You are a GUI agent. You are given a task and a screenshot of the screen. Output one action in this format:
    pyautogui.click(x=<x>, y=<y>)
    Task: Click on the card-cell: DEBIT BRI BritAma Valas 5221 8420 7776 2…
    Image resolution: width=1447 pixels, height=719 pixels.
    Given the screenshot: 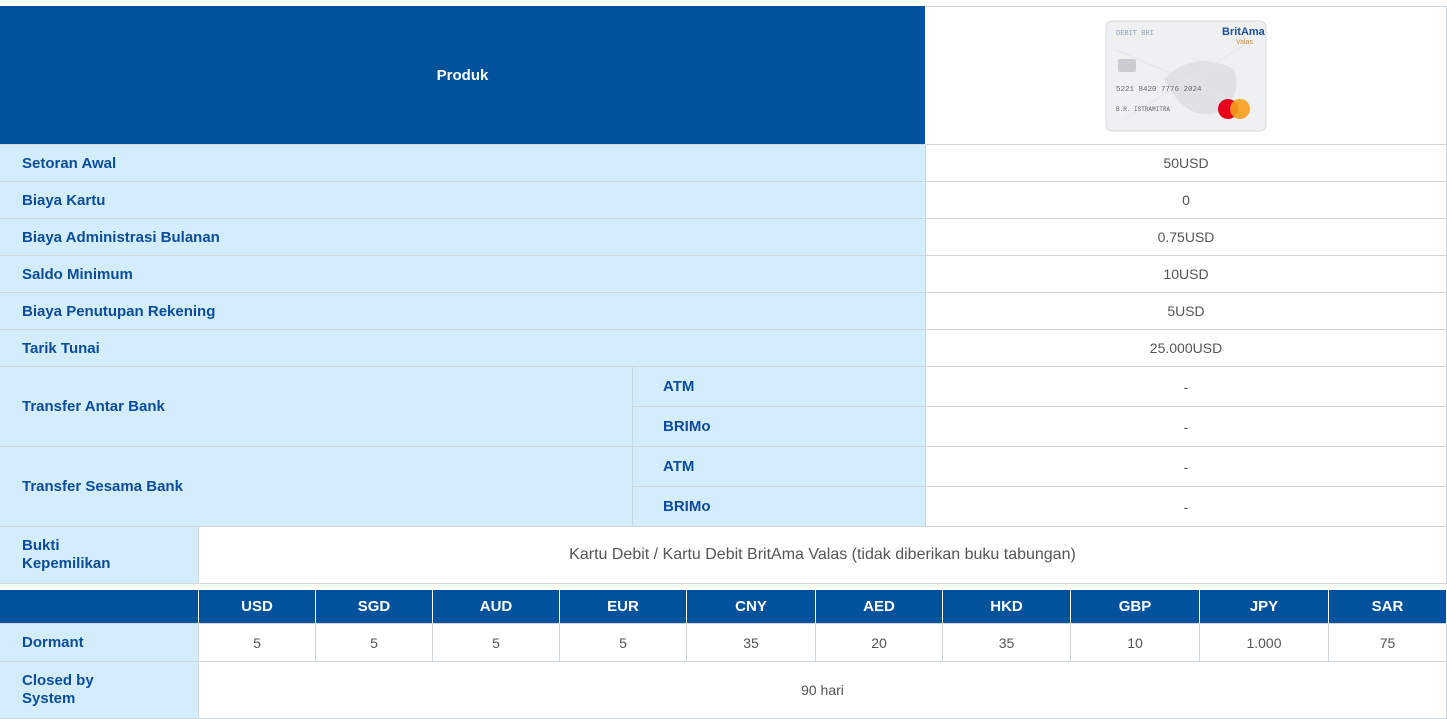 What is the action you would take?
    pyautogui.click(x=1186, y=75)
    